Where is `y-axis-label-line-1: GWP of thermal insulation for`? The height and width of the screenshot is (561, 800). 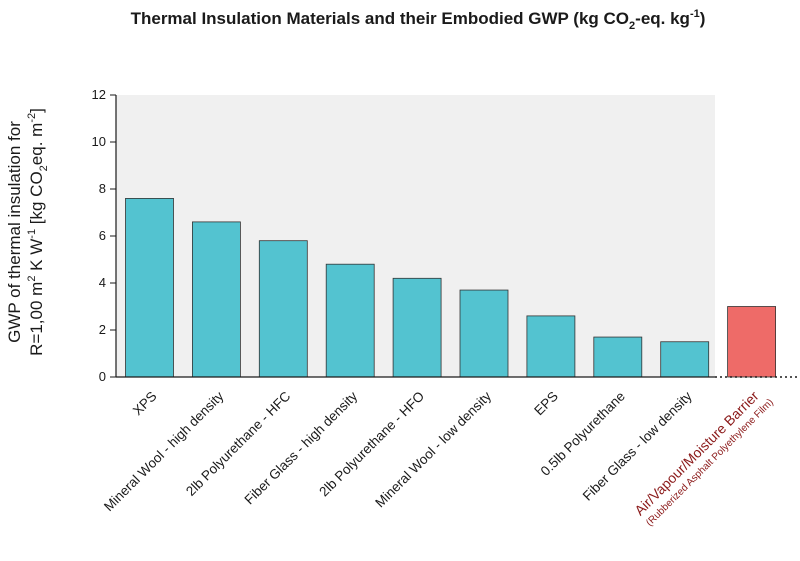 y-axis-label-line-1: GWP of thermal insulation for is located at coordinates (14, 232).